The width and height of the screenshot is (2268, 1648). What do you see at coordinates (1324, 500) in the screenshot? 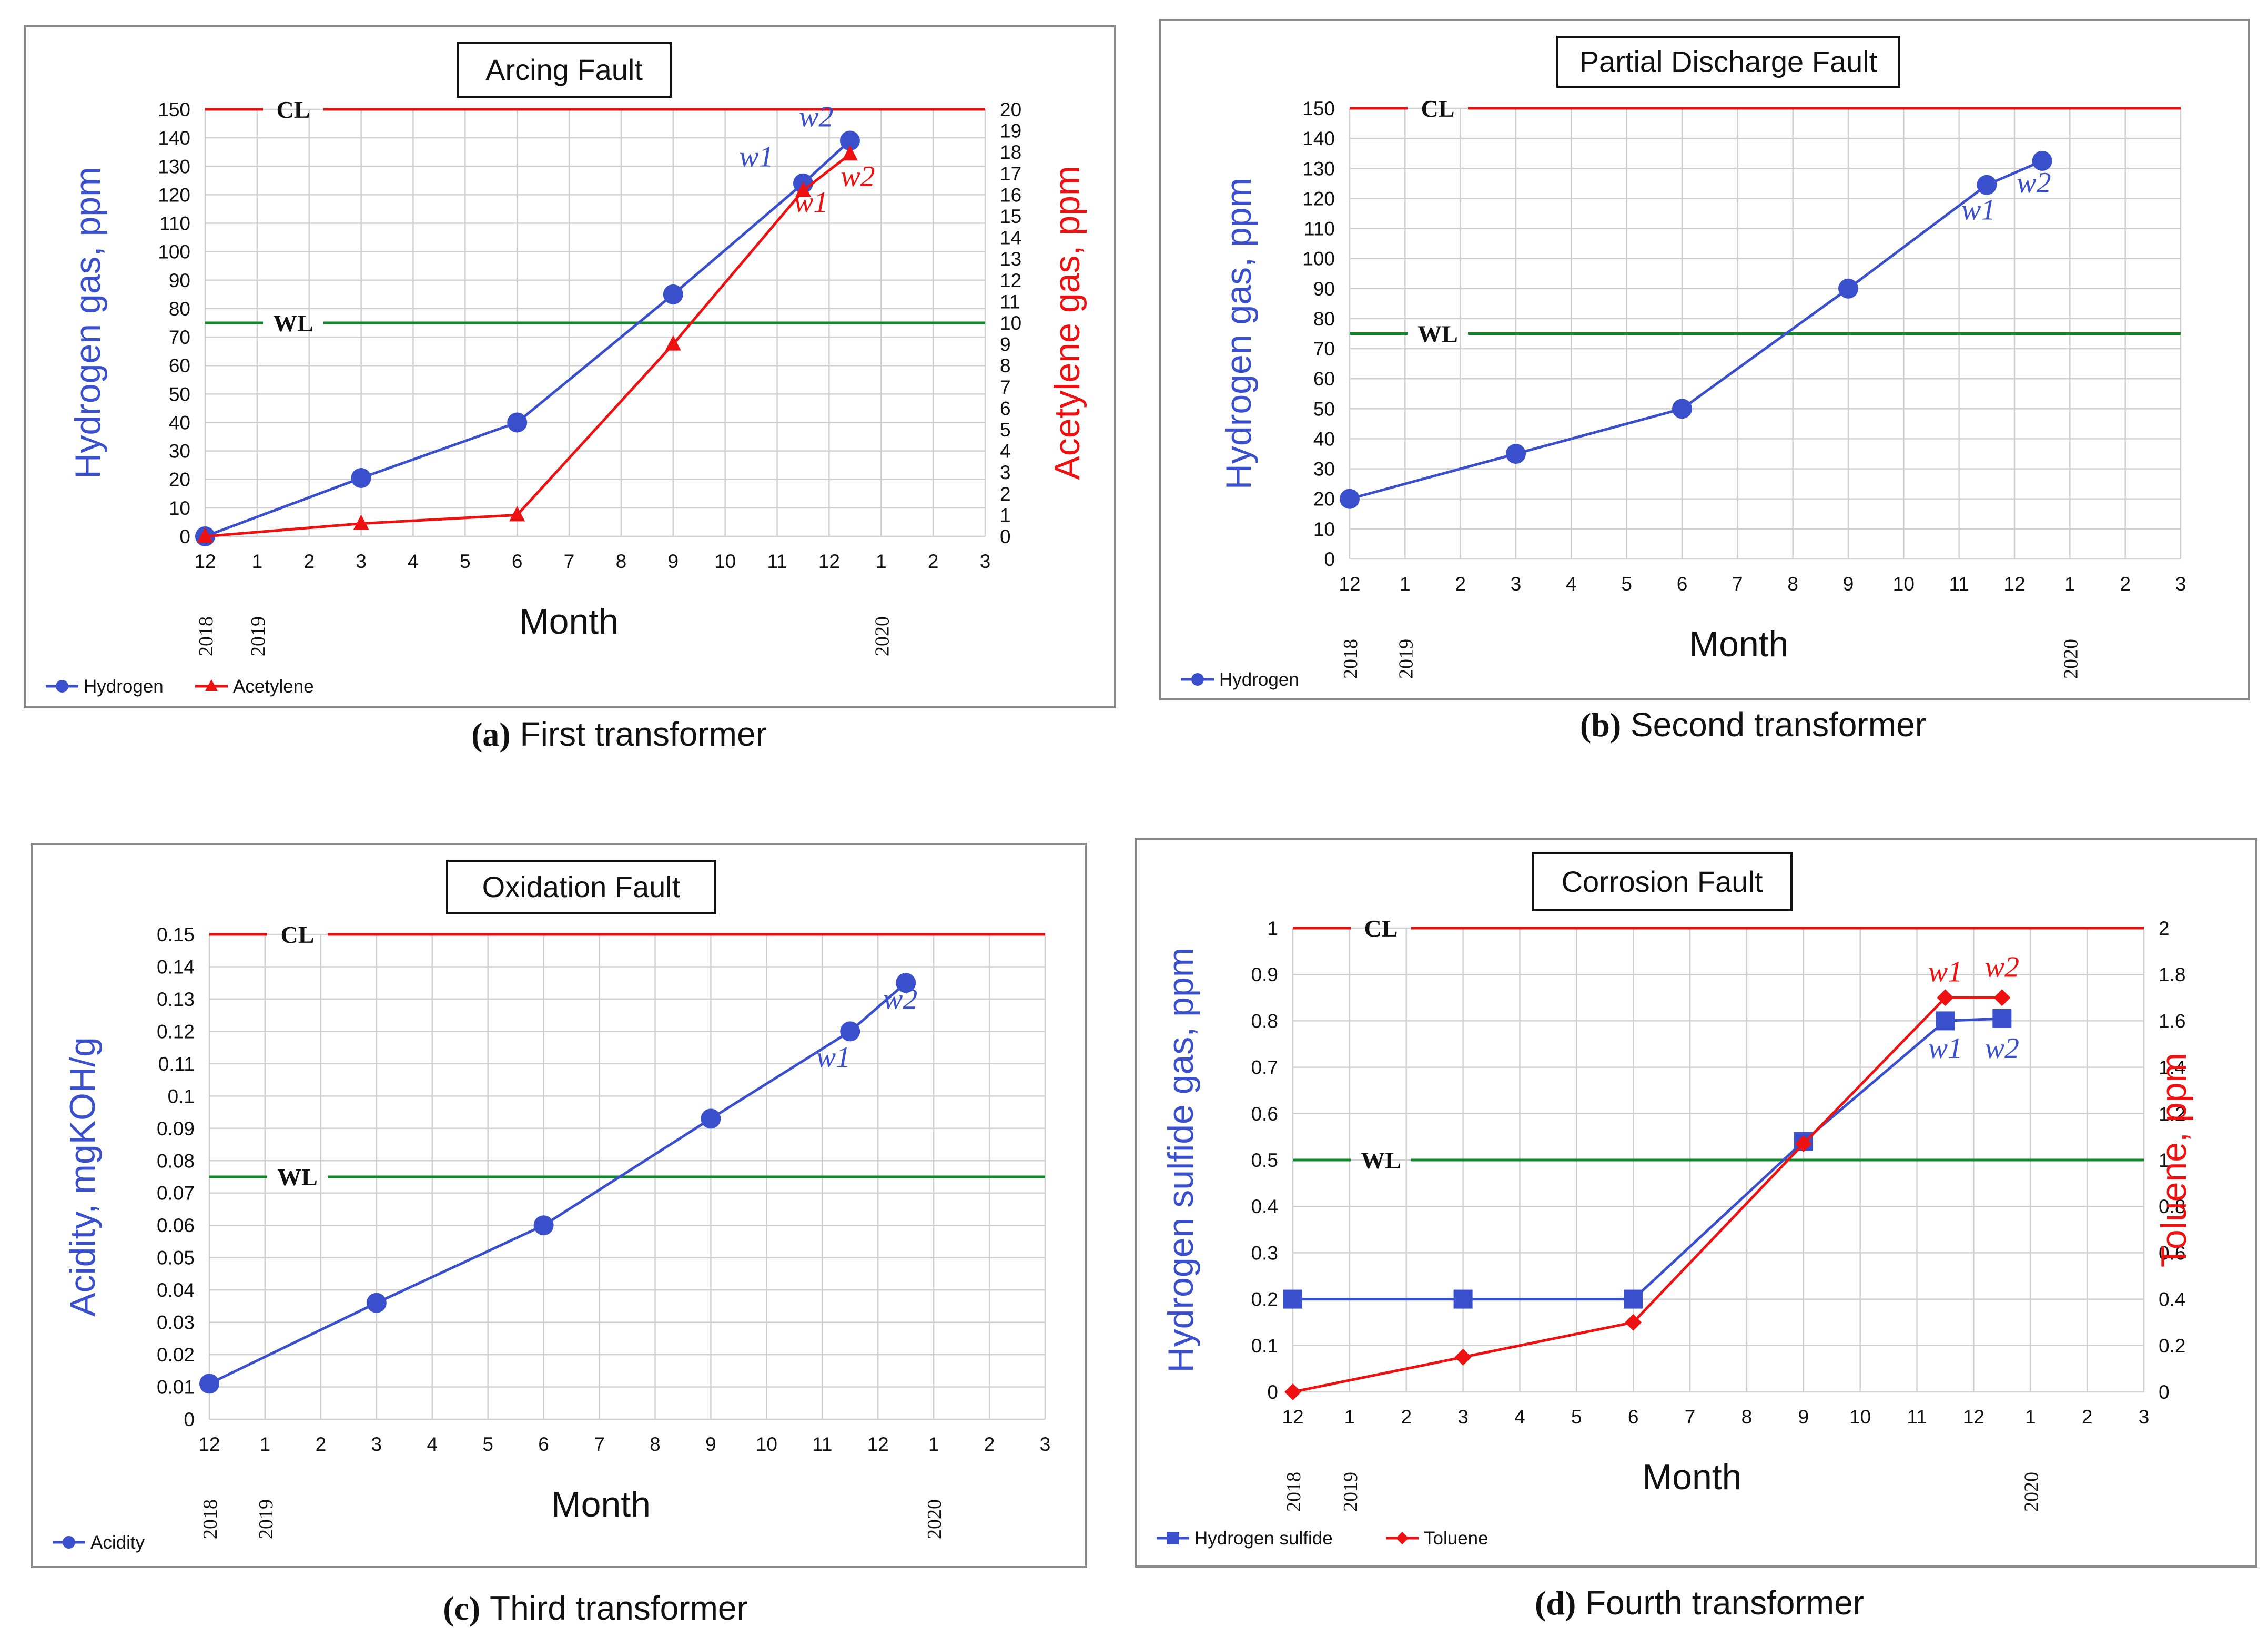
I see `y-tick-label: 20` at bounding box center [1324, 500].